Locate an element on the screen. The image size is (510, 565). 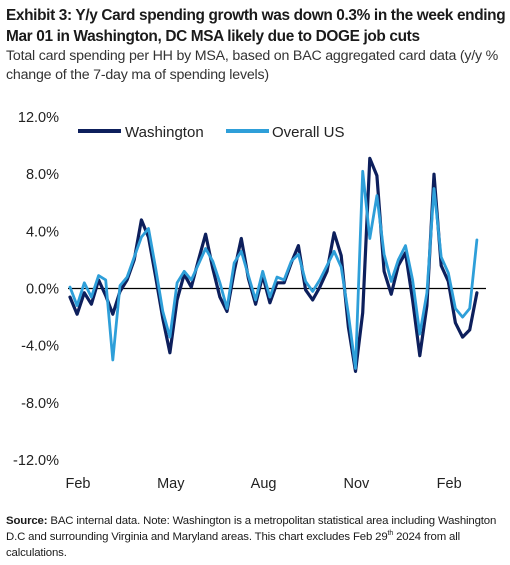
source-label: Source: is located at coordinates (27, 521).